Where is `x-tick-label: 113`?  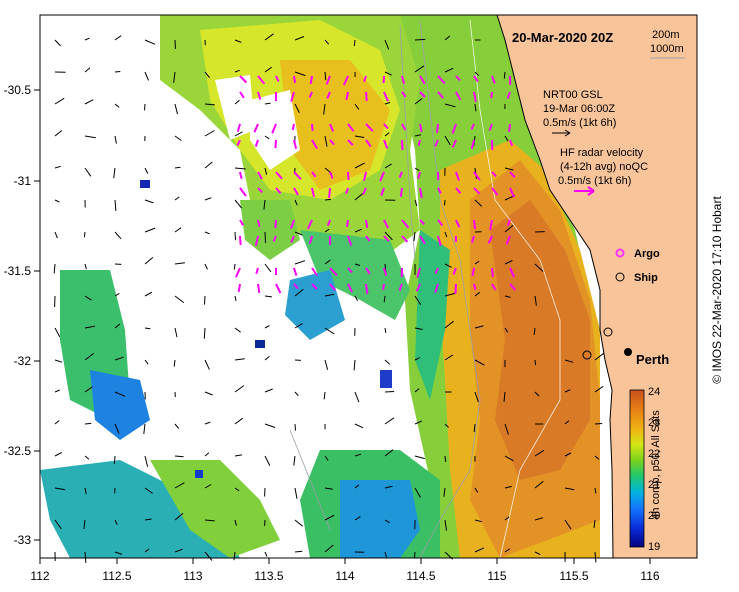
x-tick-label: 113 is located at coordinates (192, 576).